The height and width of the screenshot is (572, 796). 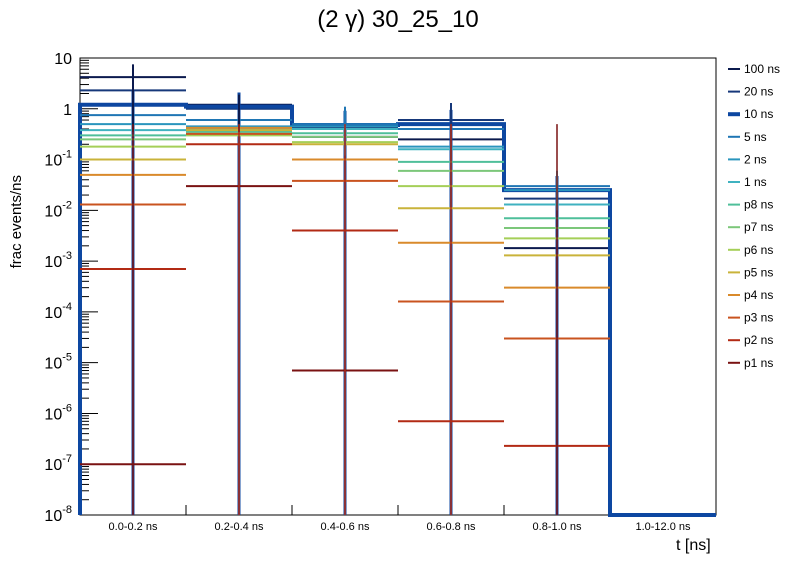 I want to click on legend-label: p8 ns, so click(x=758, y=205).